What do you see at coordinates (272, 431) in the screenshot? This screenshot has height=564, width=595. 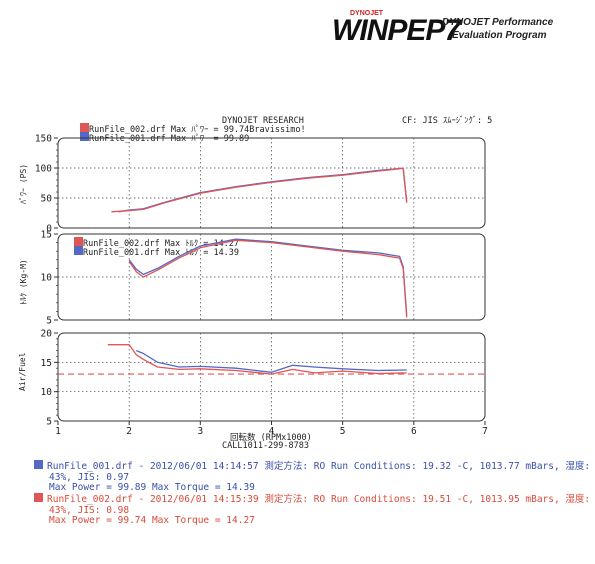 I see `afr-xtick-label: 4` at bounding box center [272, 431].